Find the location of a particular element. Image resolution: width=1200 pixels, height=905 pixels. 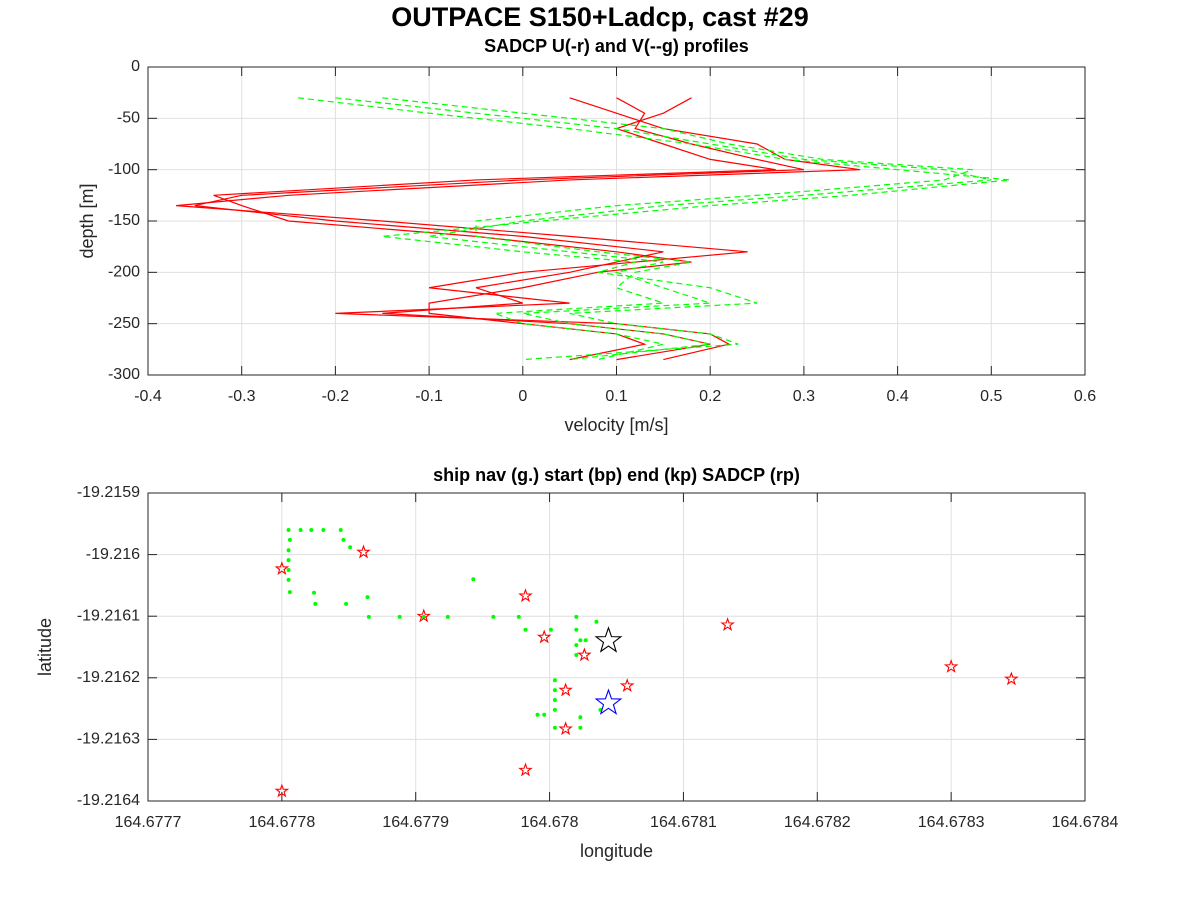

y-tick-label: -19.2161 is located at coordinates (108, 615).